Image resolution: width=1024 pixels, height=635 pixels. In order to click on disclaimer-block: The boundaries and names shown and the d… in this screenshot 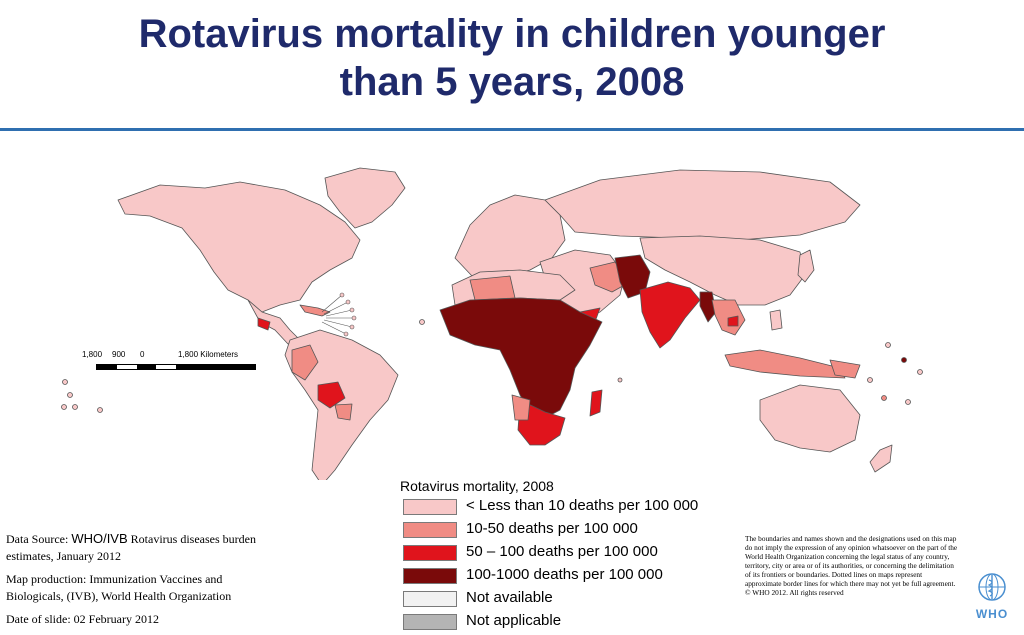, I will do `click(852, 565)`.